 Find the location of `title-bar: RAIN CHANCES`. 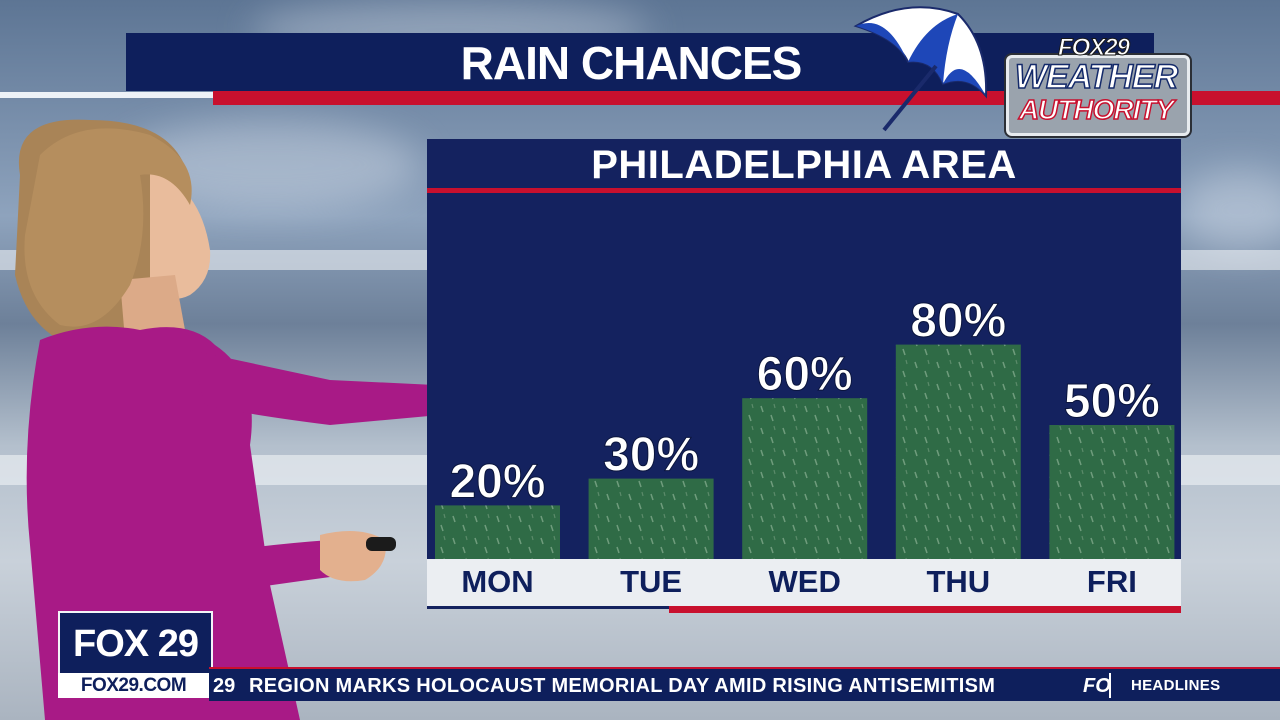

title-bar: RAIN CHANCES is located at coordinates (640, 62).